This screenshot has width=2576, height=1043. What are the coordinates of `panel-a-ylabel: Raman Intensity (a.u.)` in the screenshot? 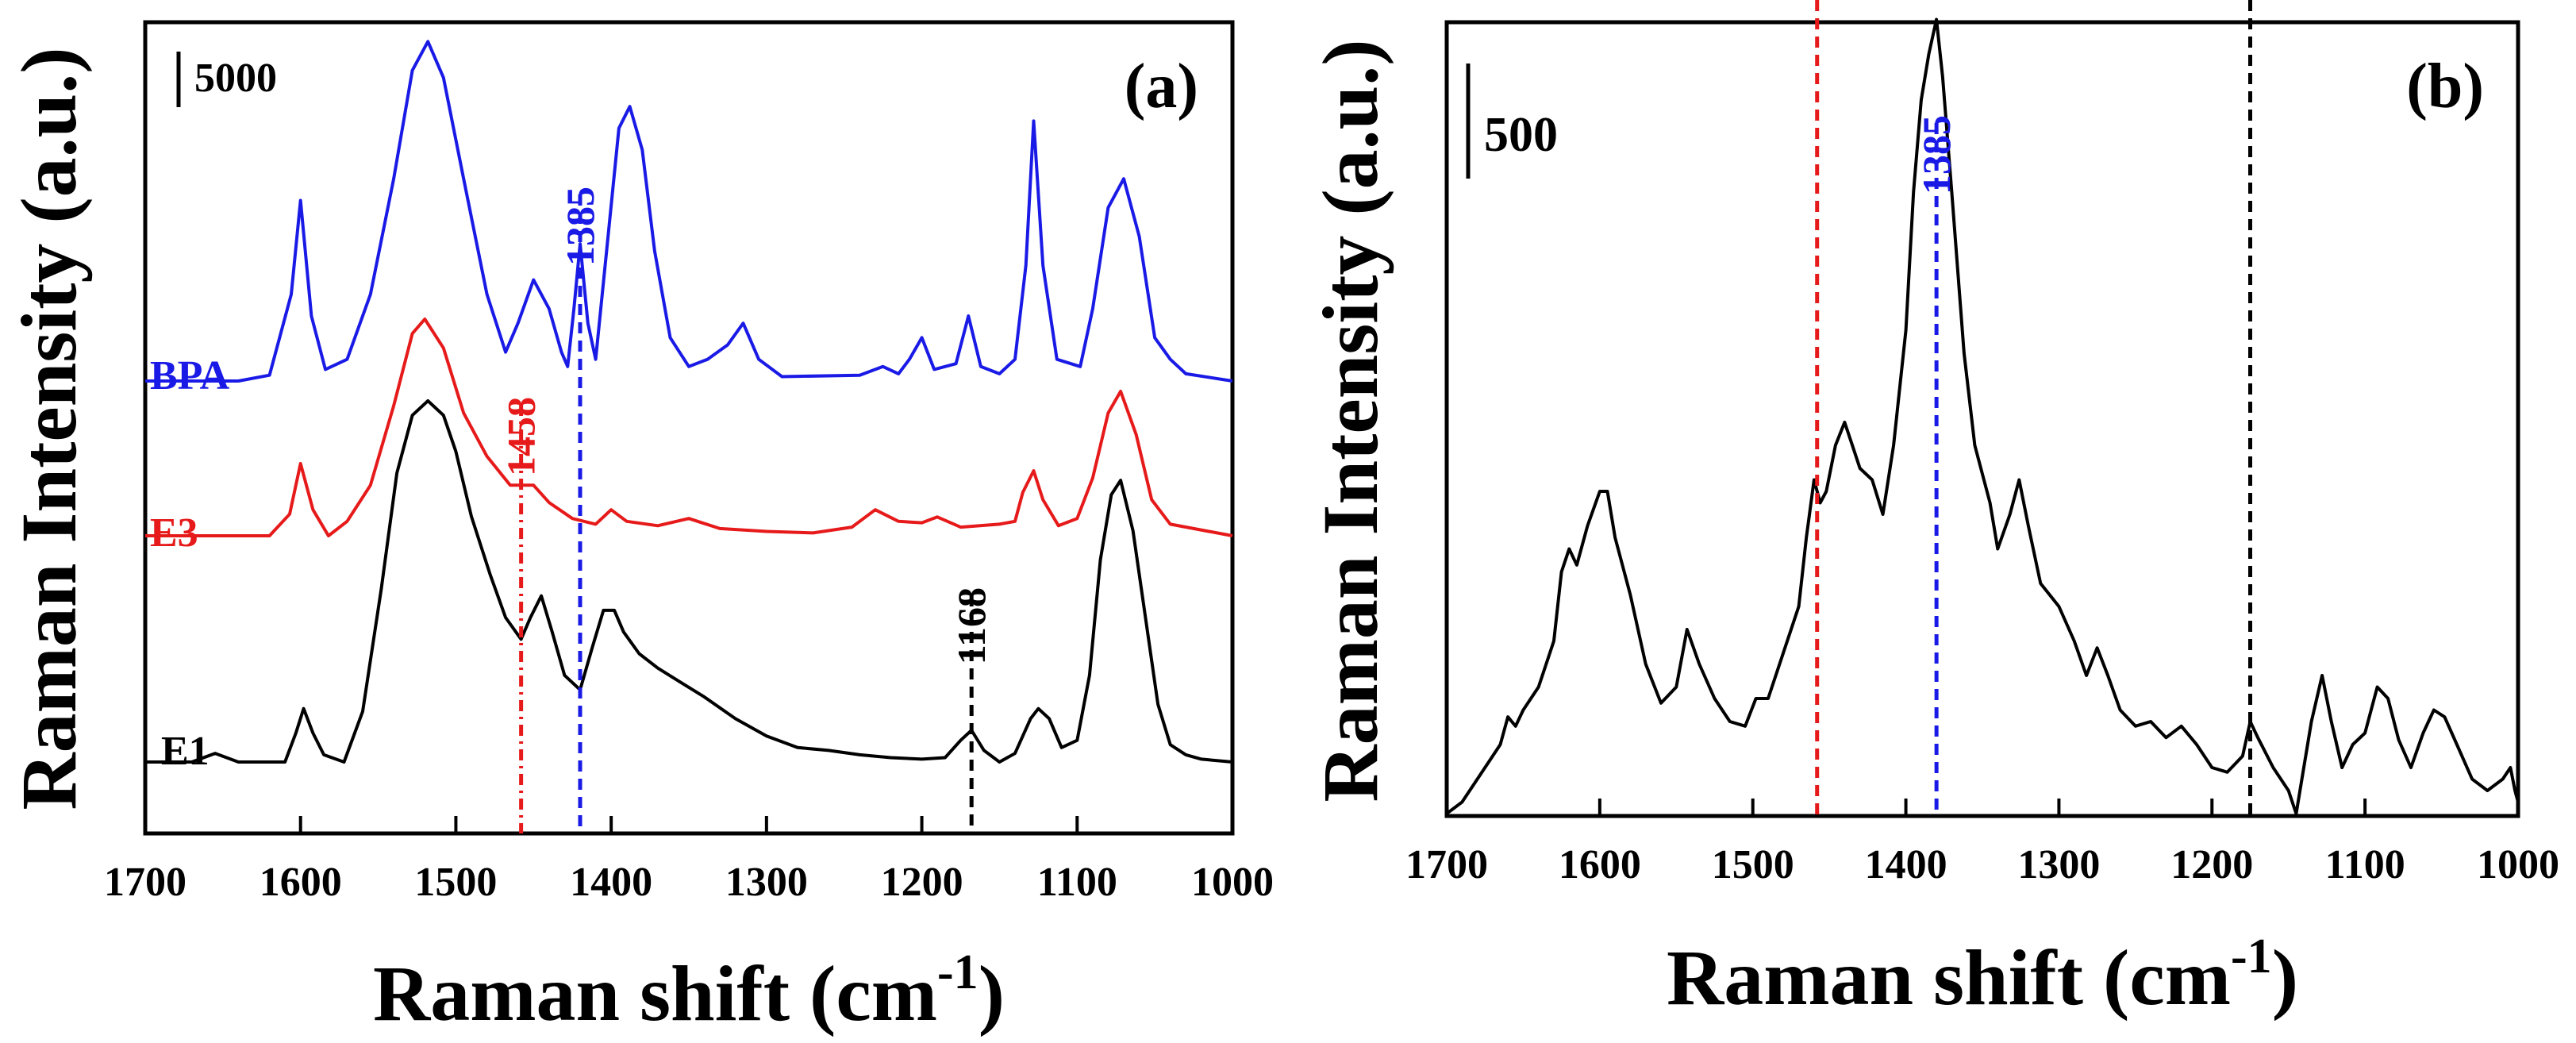 It's located at (49, 429).